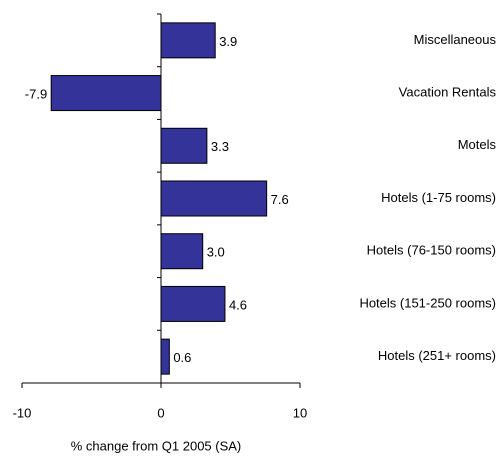 The width and height of the screenshot is (501, 459). What do you see at coordinates (455, 39) in the screenshot?
I see `category-label: Miscellaneous` at bounding box center [455, 39].